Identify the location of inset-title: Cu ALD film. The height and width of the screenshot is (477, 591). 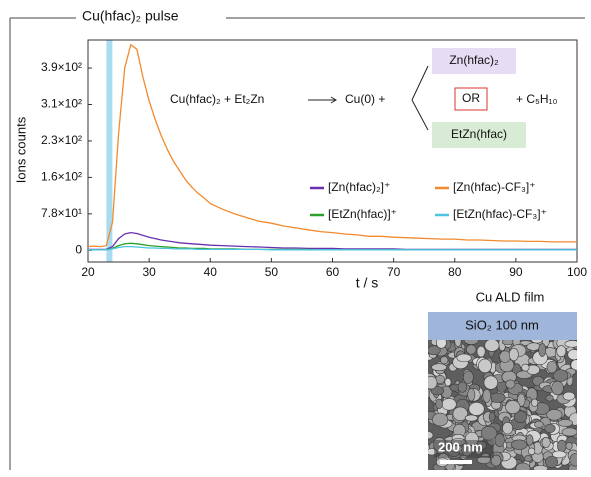
(510, 296).